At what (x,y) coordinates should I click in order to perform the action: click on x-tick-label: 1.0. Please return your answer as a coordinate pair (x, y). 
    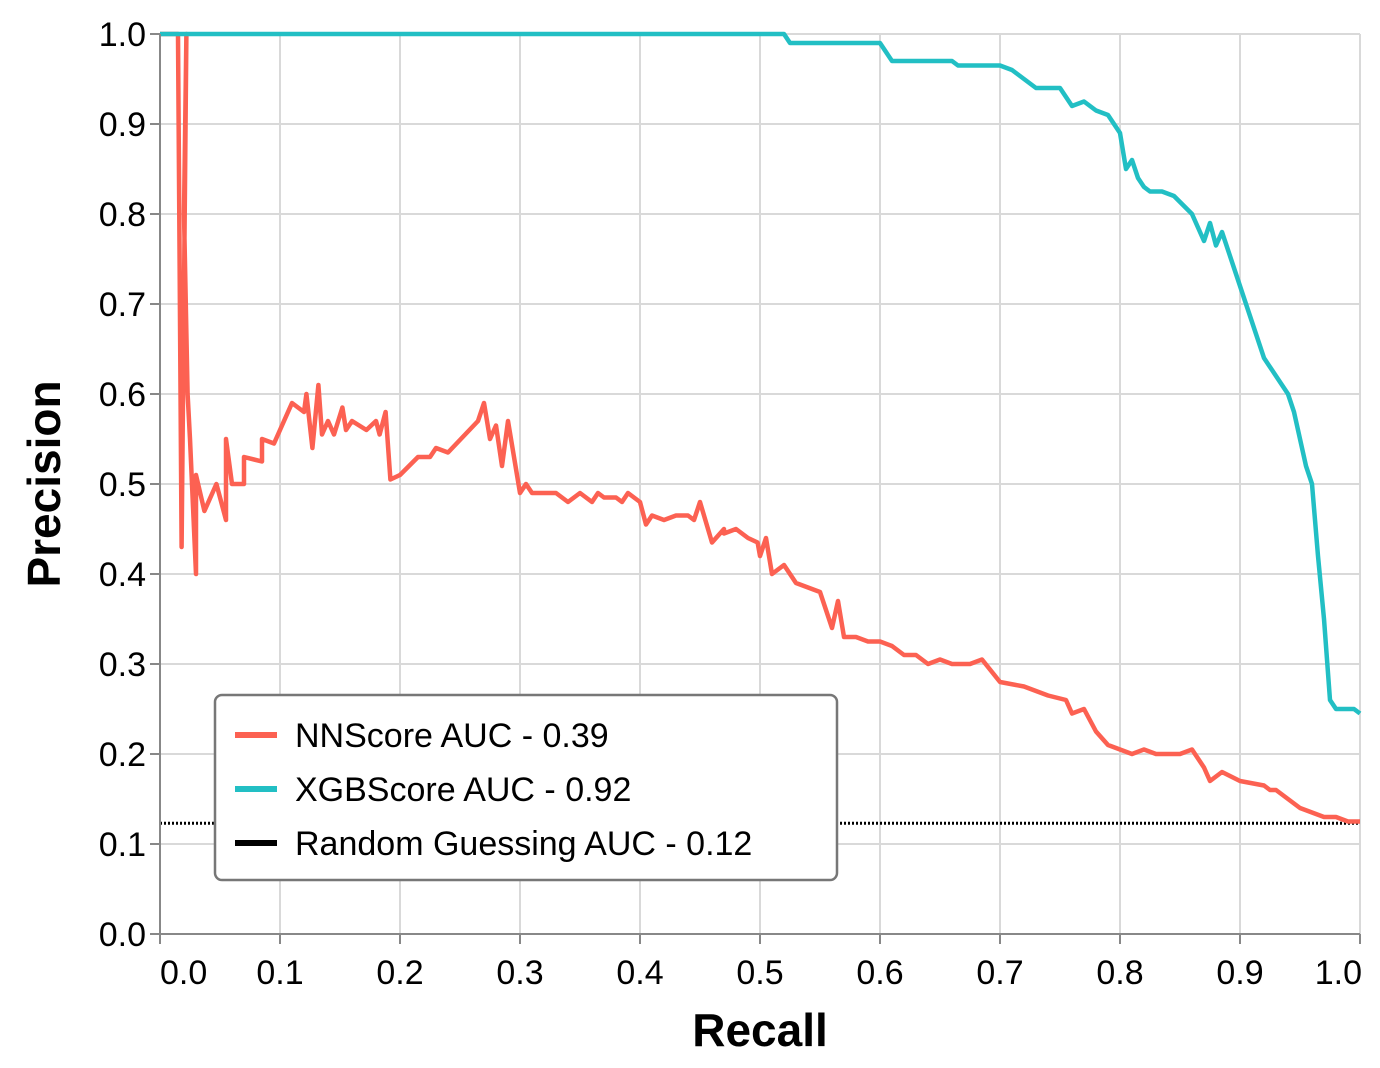
    Looking at the image, I should click on (1338, 973).